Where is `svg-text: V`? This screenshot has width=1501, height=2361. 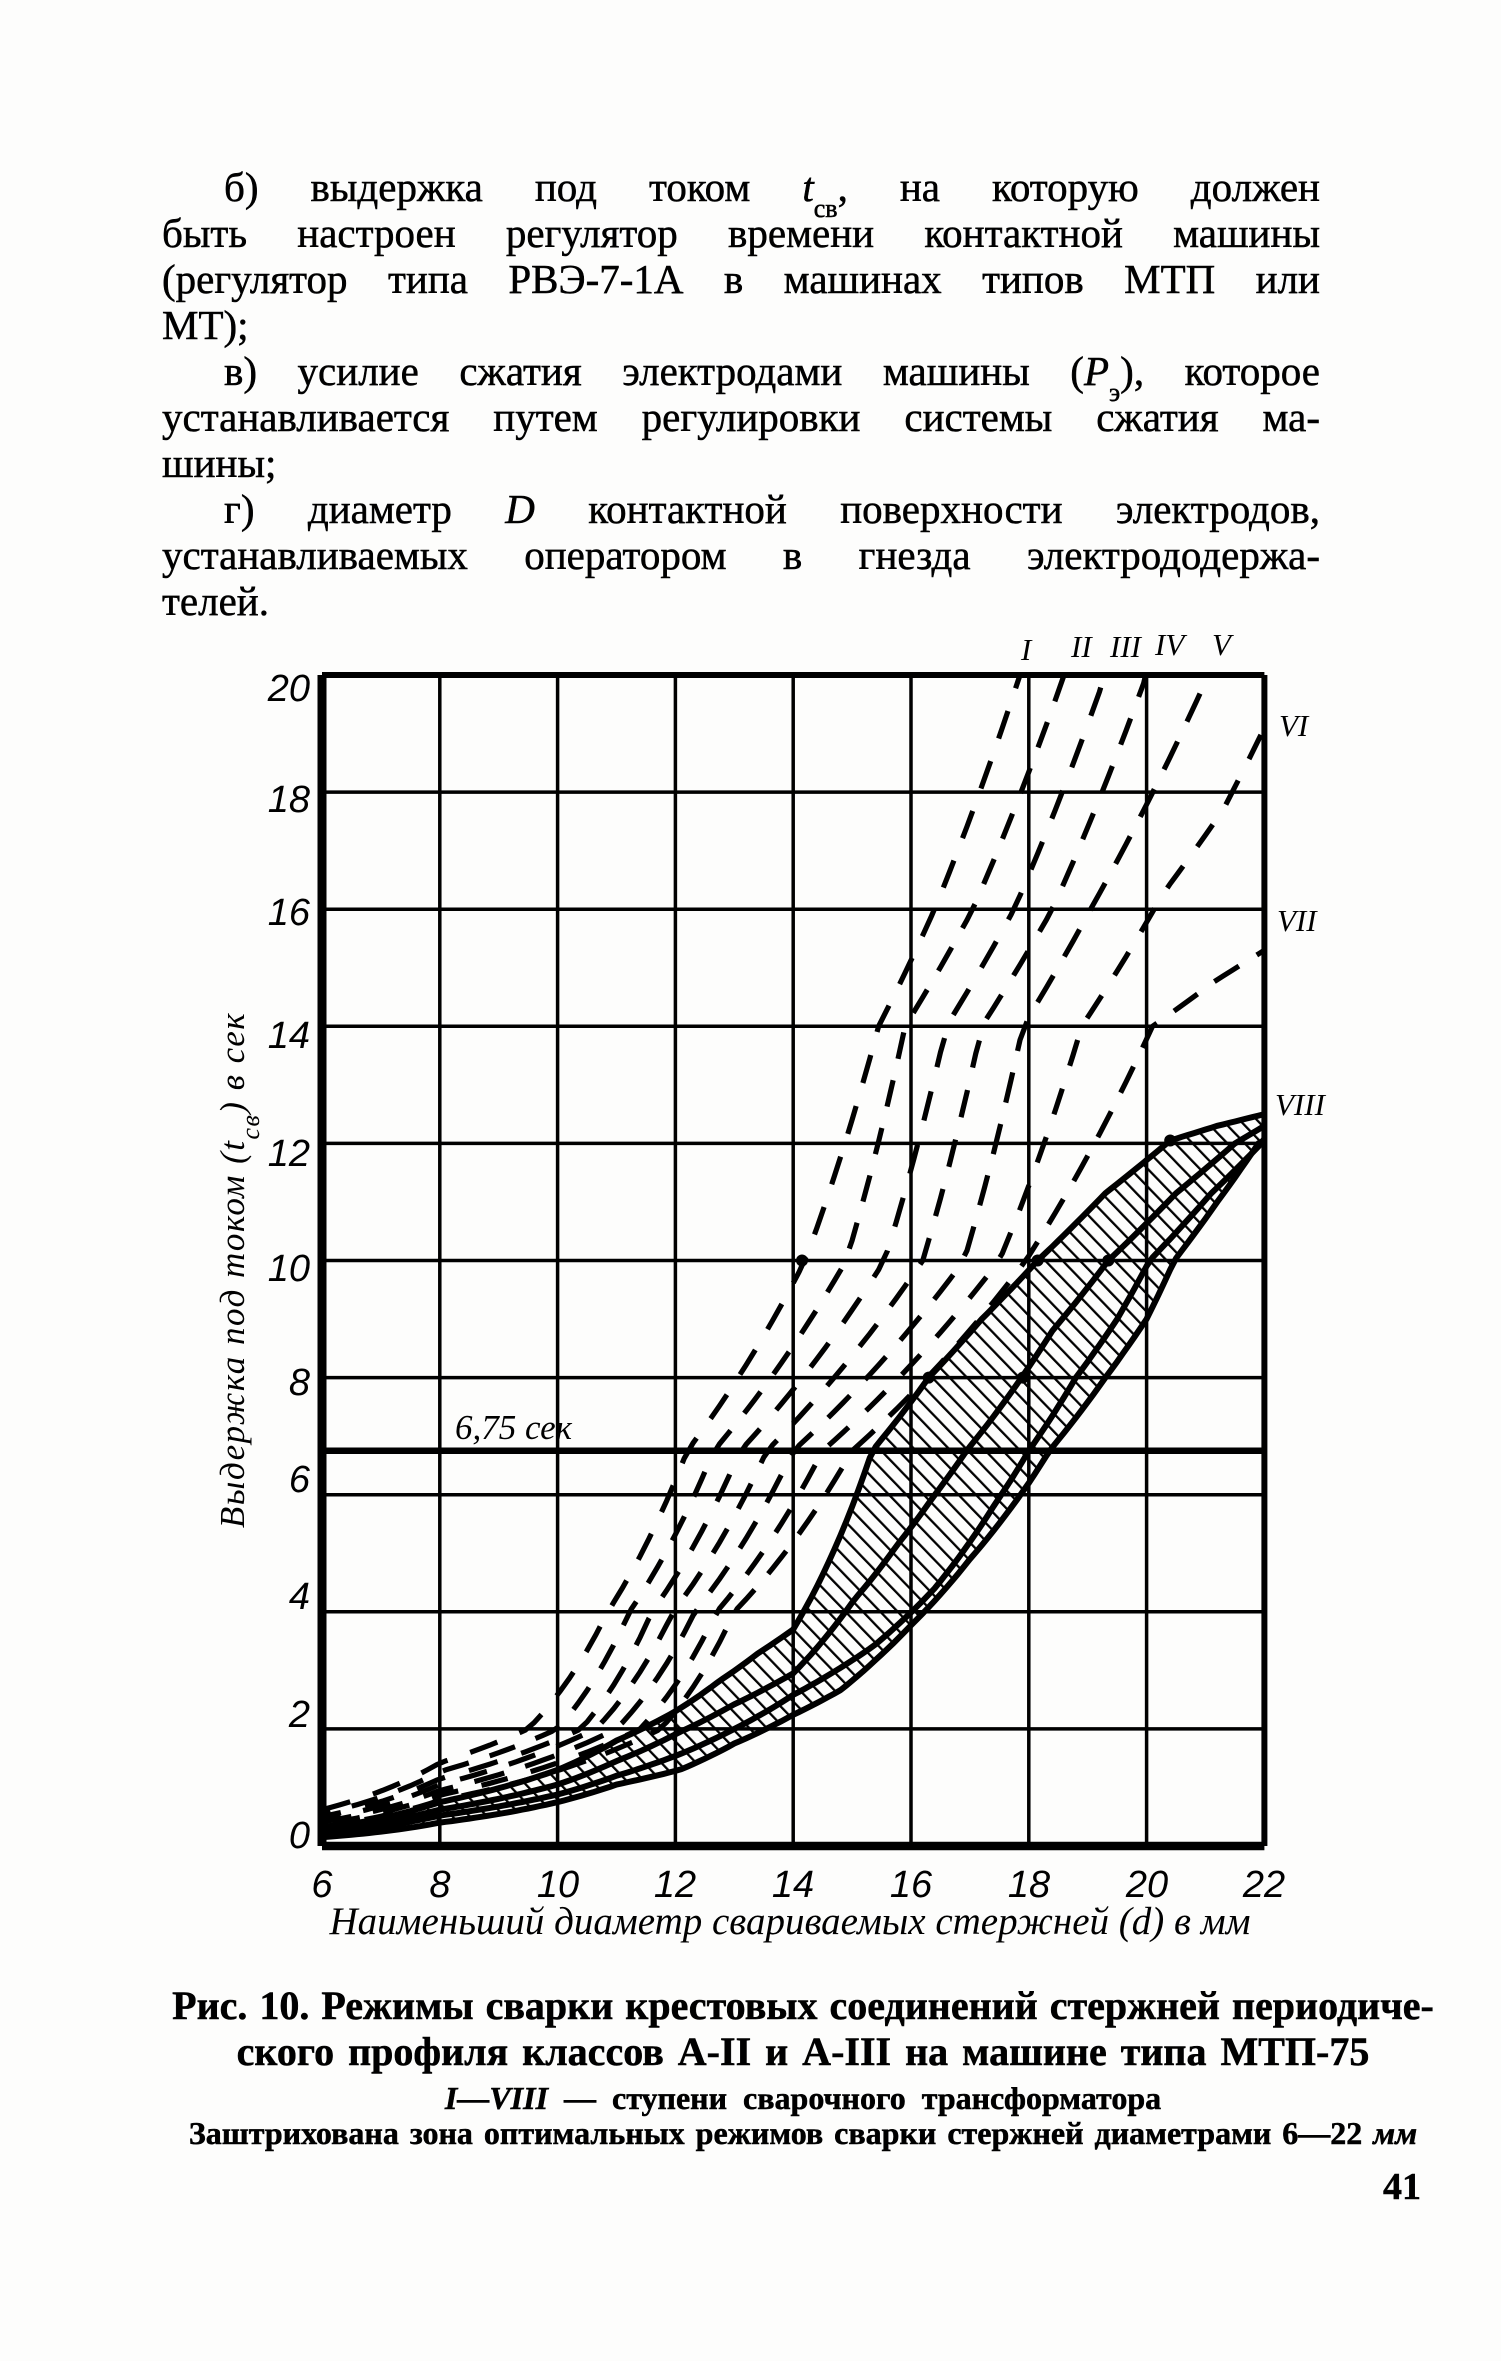 svg-text: V is located at coordinates (1223, 644).